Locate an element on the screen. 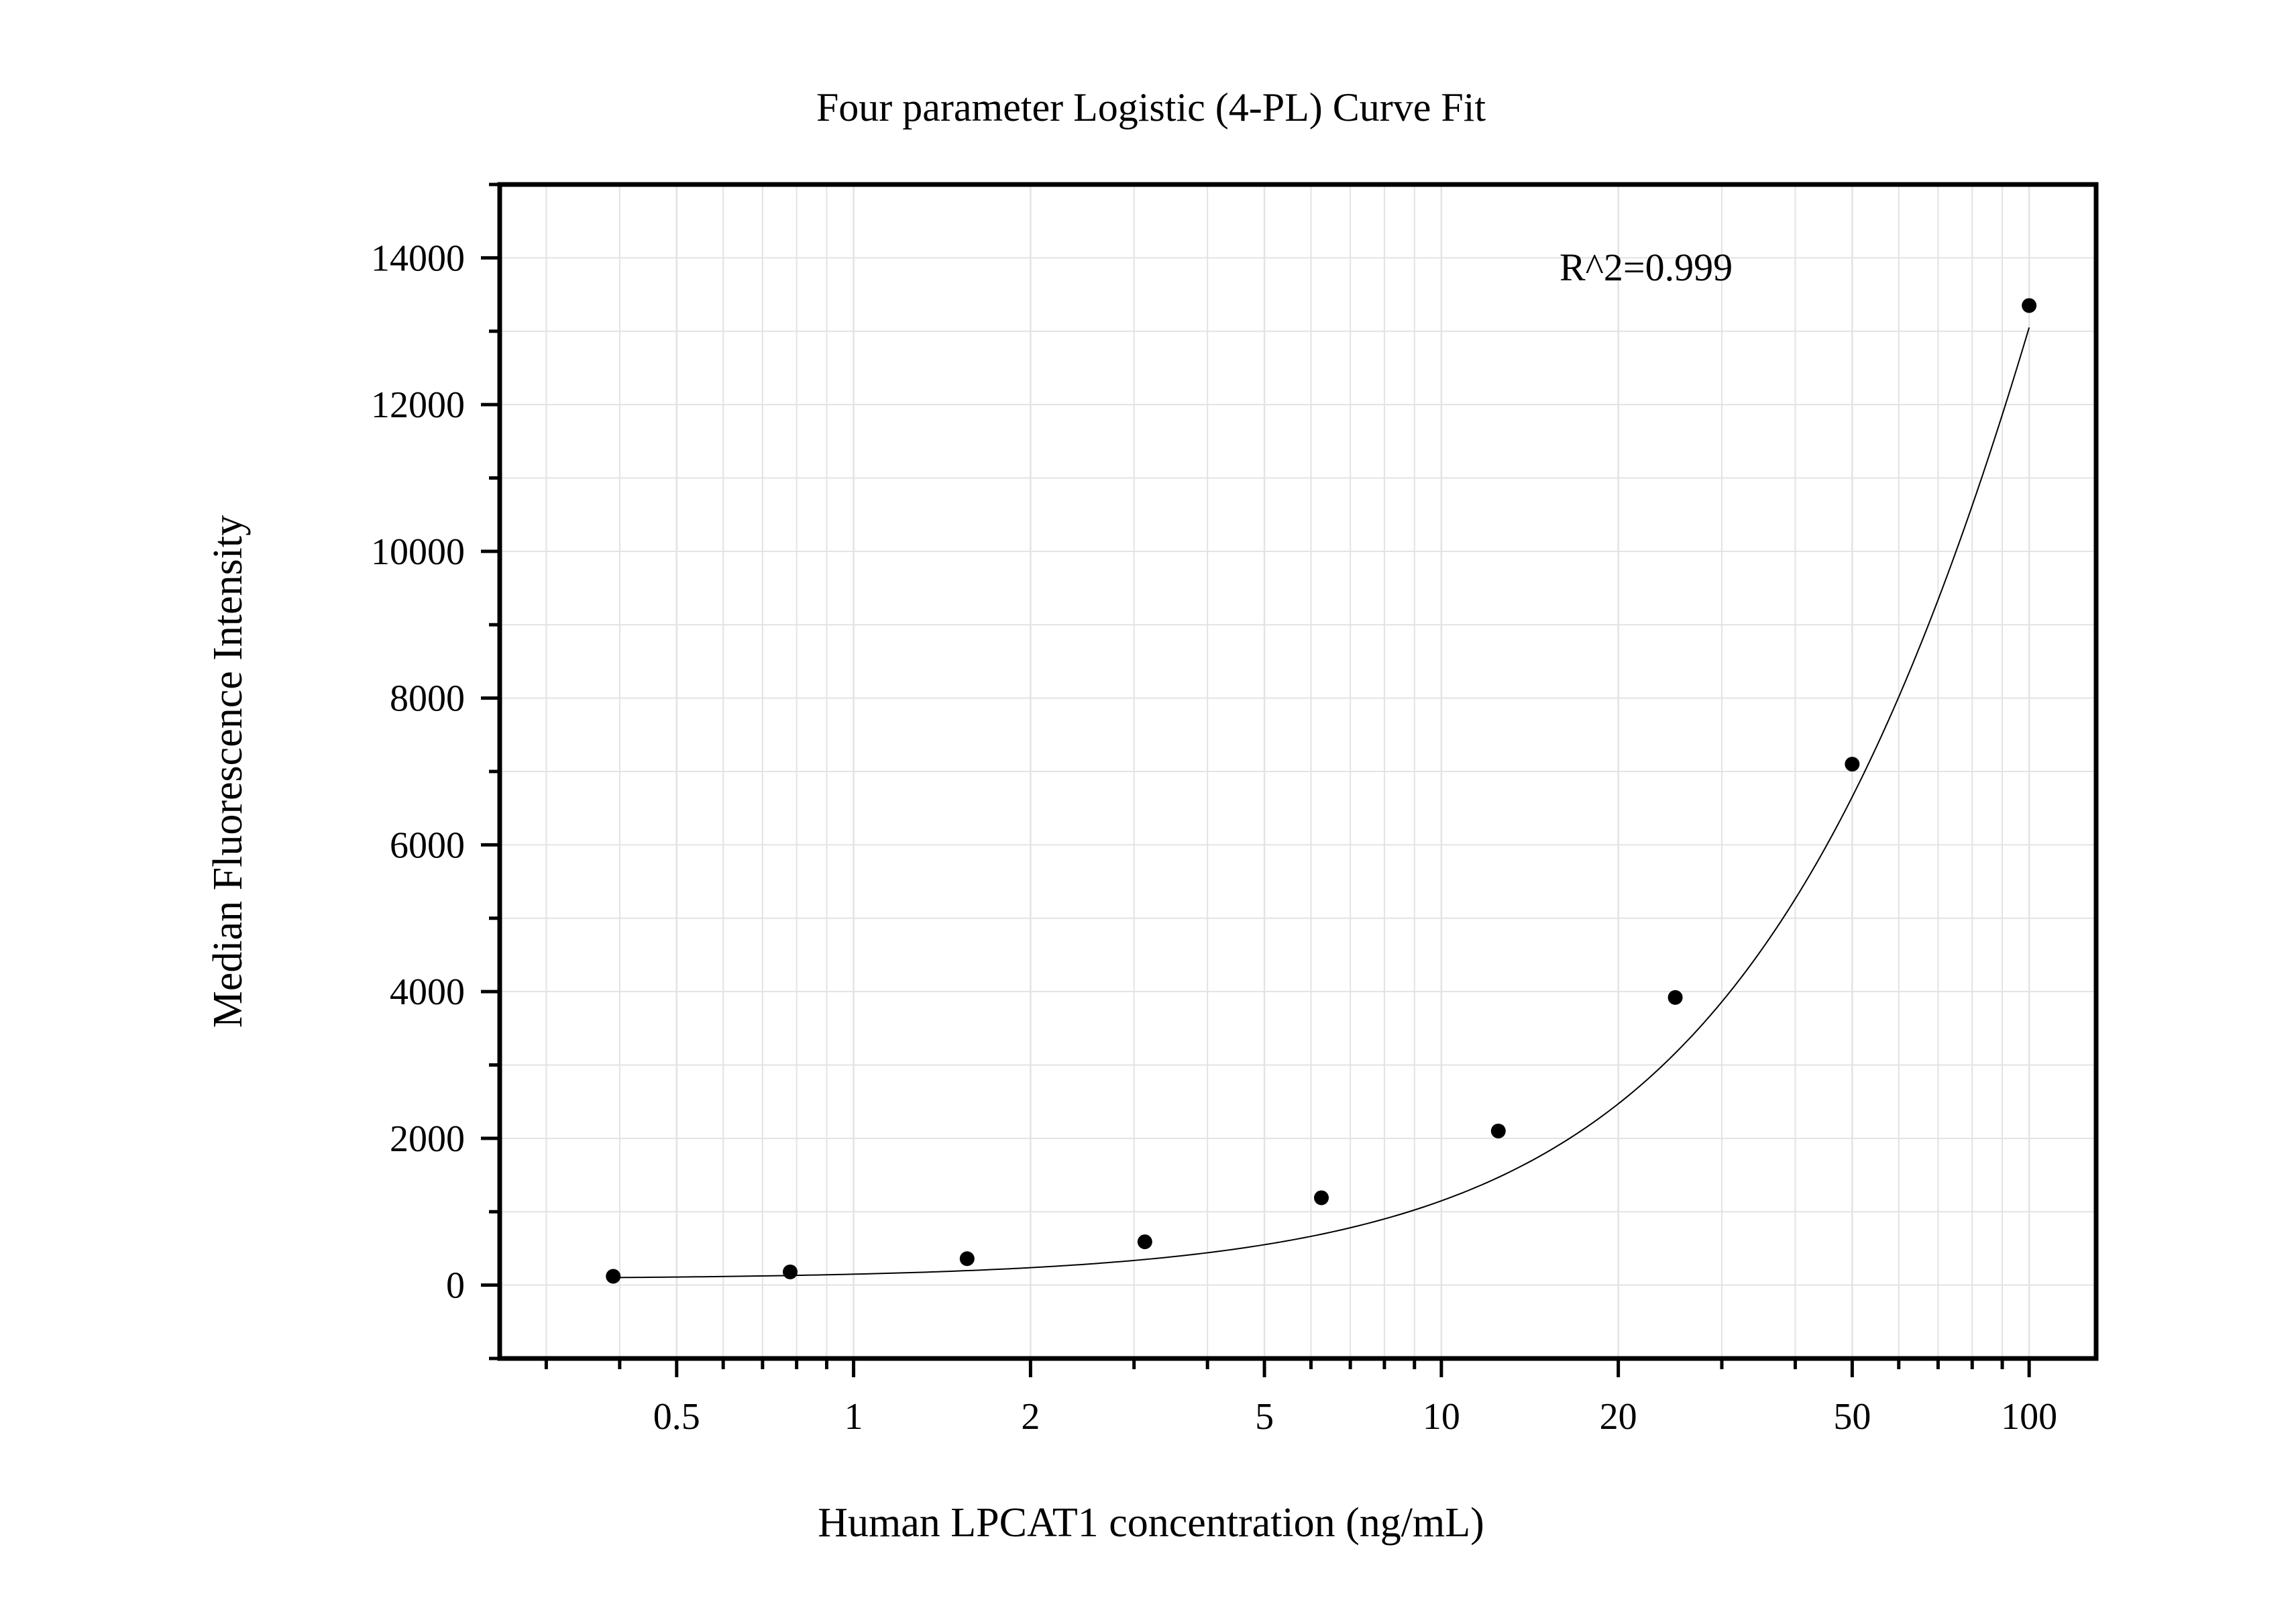 The width and height of the screenshot is (2296, 1604). chart-title: Four parameter Logistic (4-PL) Curve Fit is located at coordinates (1151, 107).